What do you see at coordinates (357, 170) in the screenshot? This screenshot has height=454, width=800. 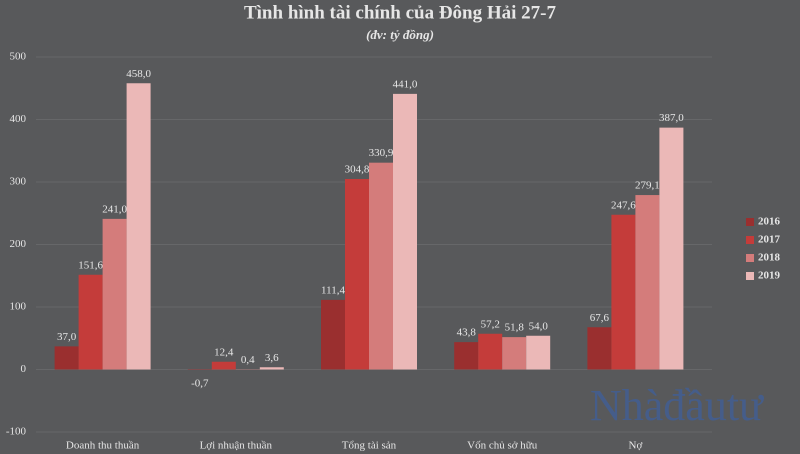 I see `value-label: 304,8` at bounding box center [357, 170].